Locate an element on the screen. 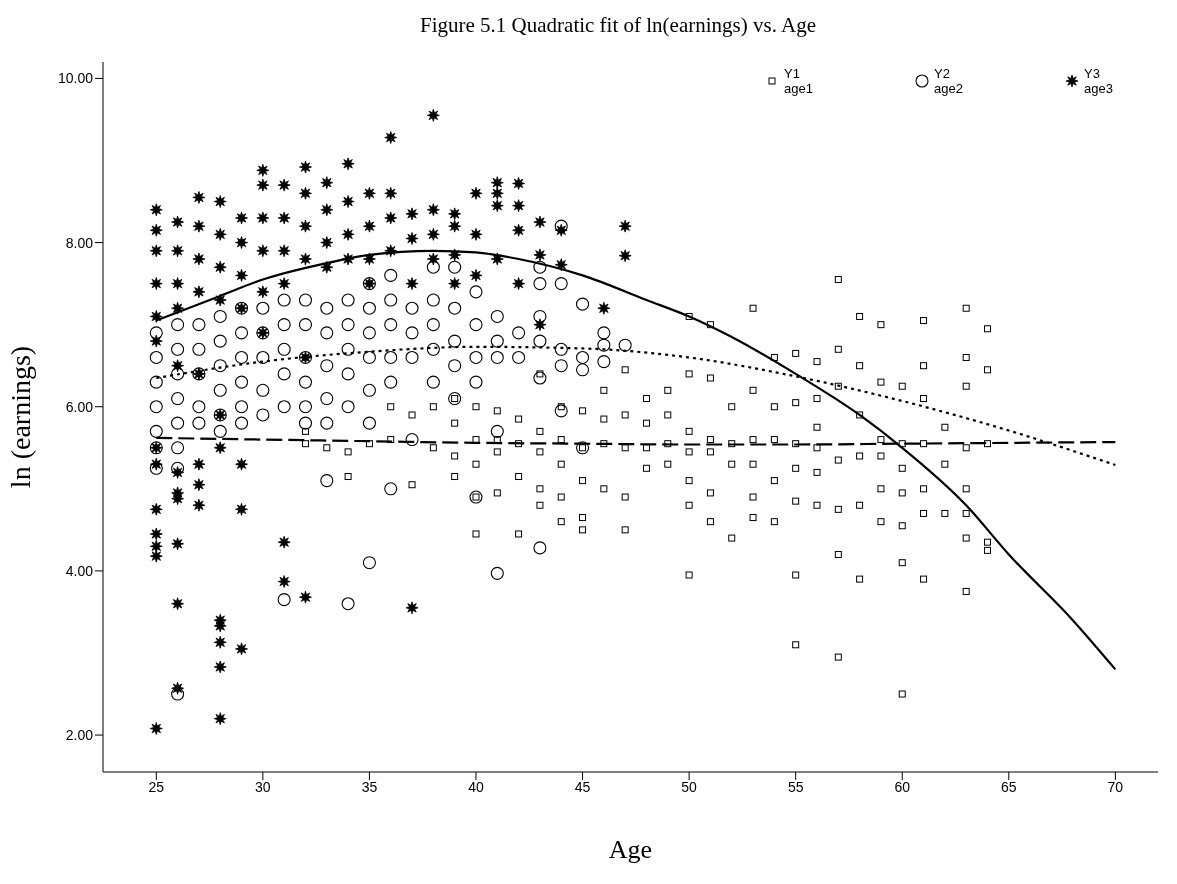 The height and width of the screenshot is (884, 1177). x-tick-label: 55 is located at coordinates (795, 786).